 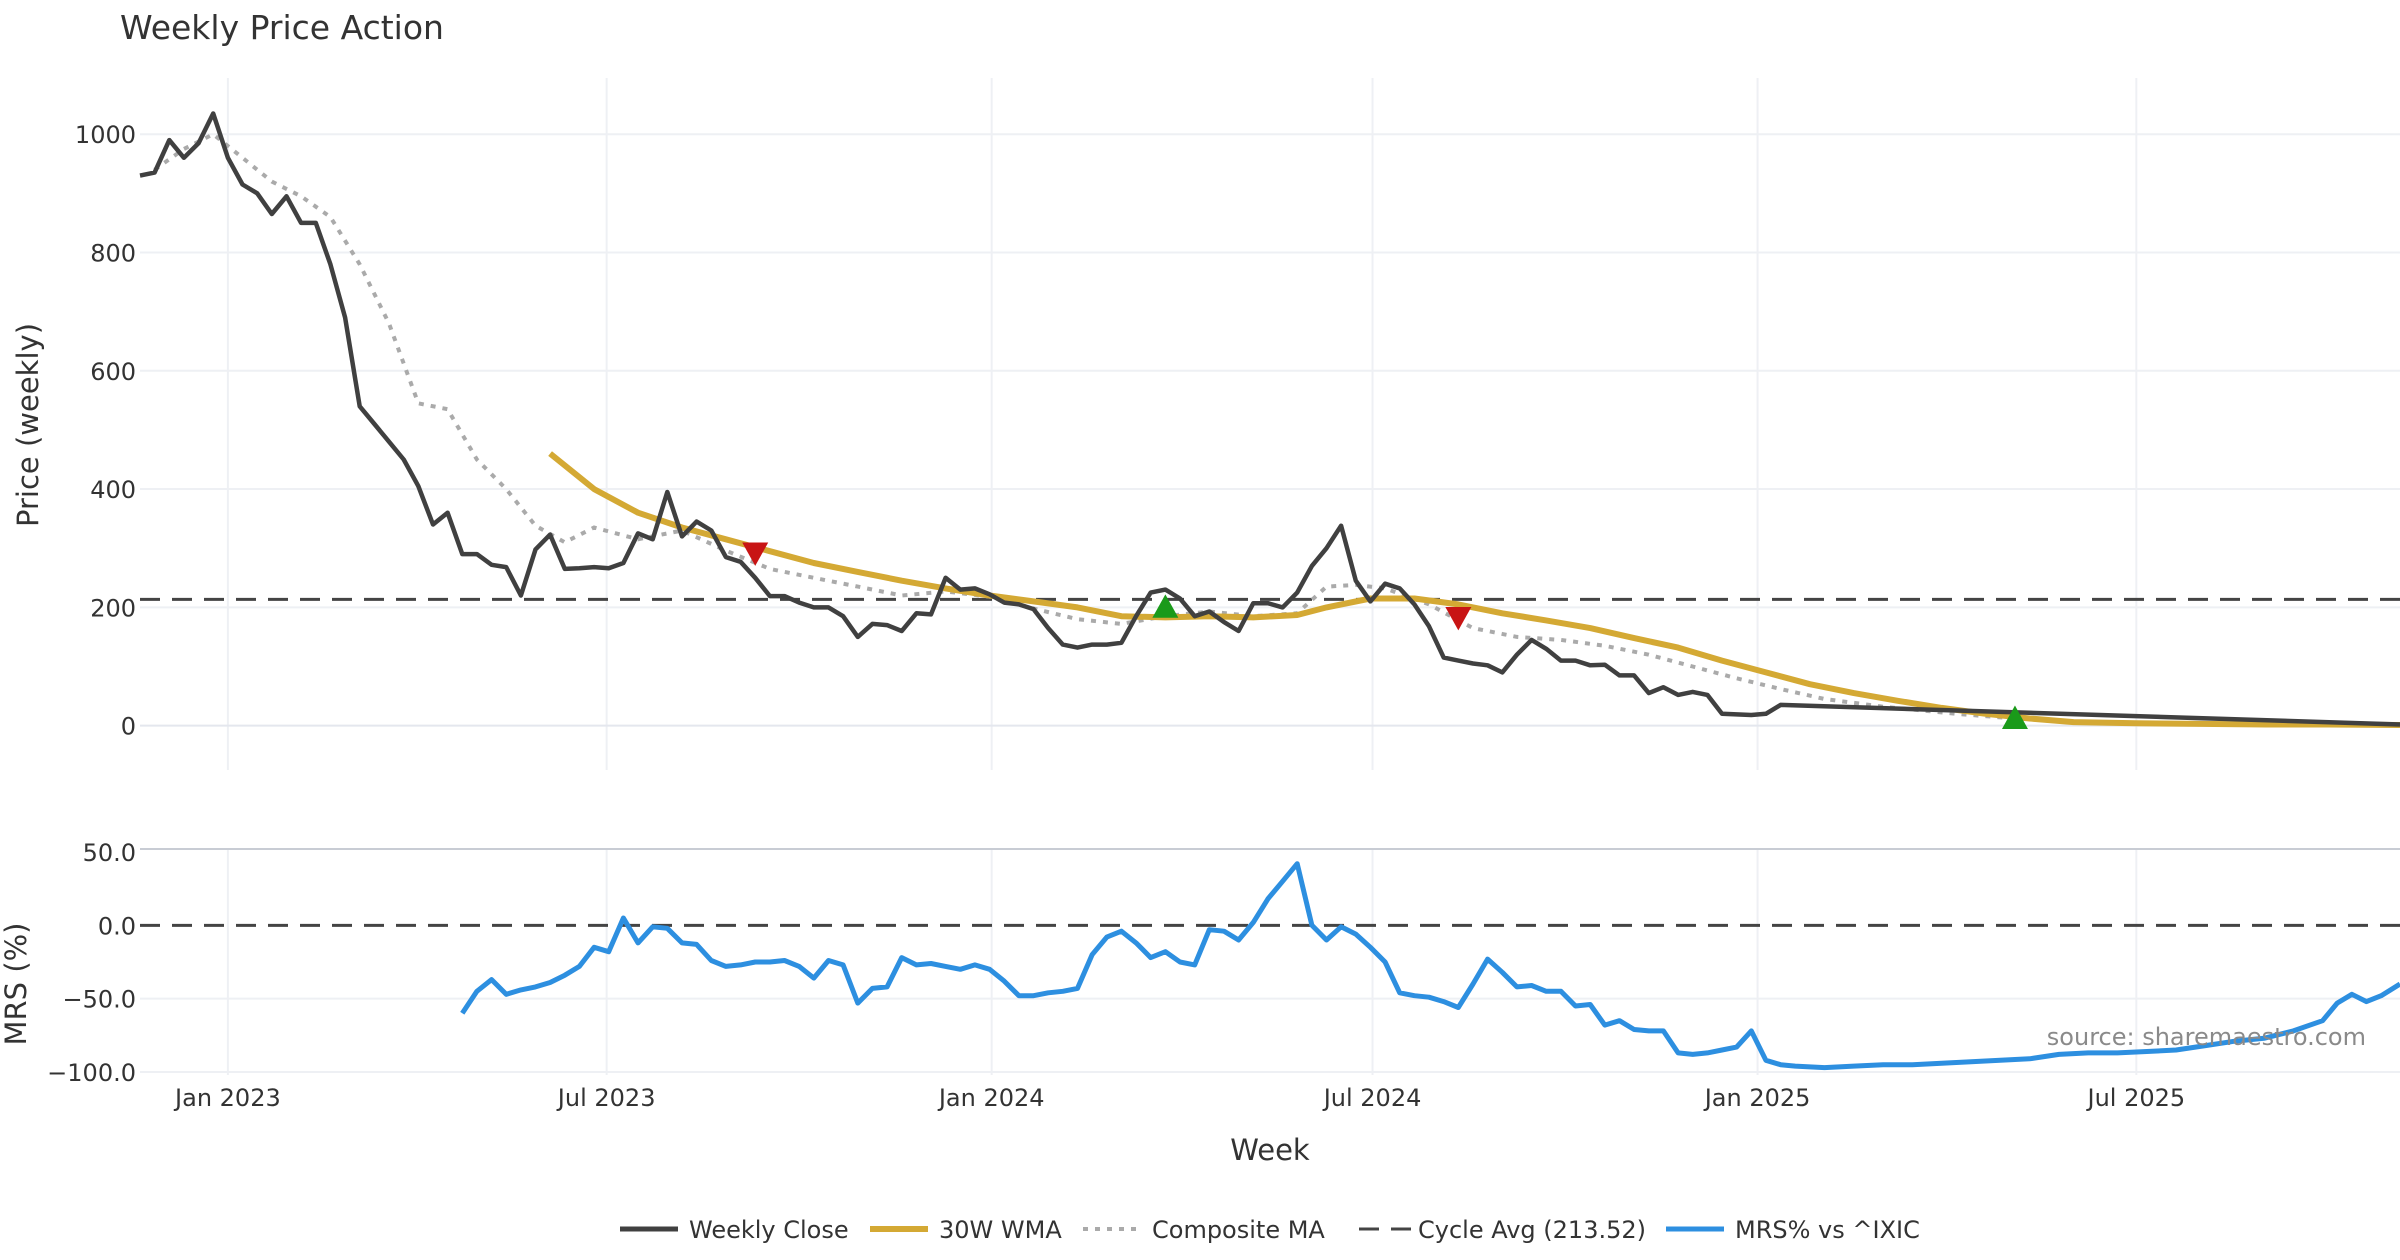 What do you see at coordinates (28, 425) in the screenshot?
I see `price-y-axis-title: Price (weekly)` at bounding box center [28, 425].